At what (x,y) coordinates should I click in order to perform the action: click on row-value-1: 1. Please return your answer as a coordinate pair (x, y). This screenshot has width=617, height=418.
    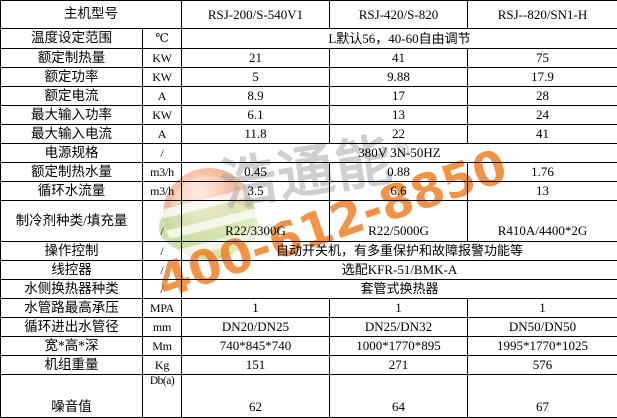
    Looking at the image, I should click on (256, 308).